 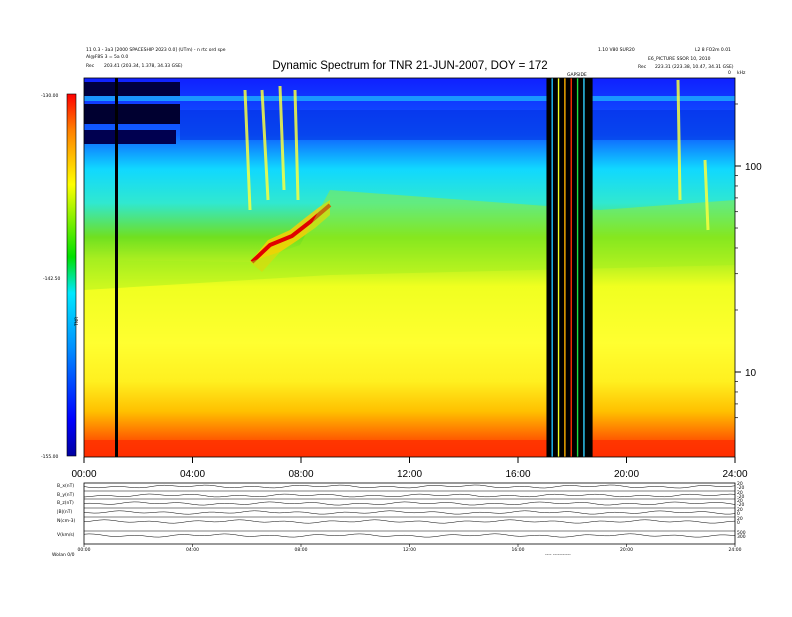 What do you see at coordinates (52, 279) in the screenshot?
I see `colorbar-tick-mid: -142.50` at bounding box center [52, 279].